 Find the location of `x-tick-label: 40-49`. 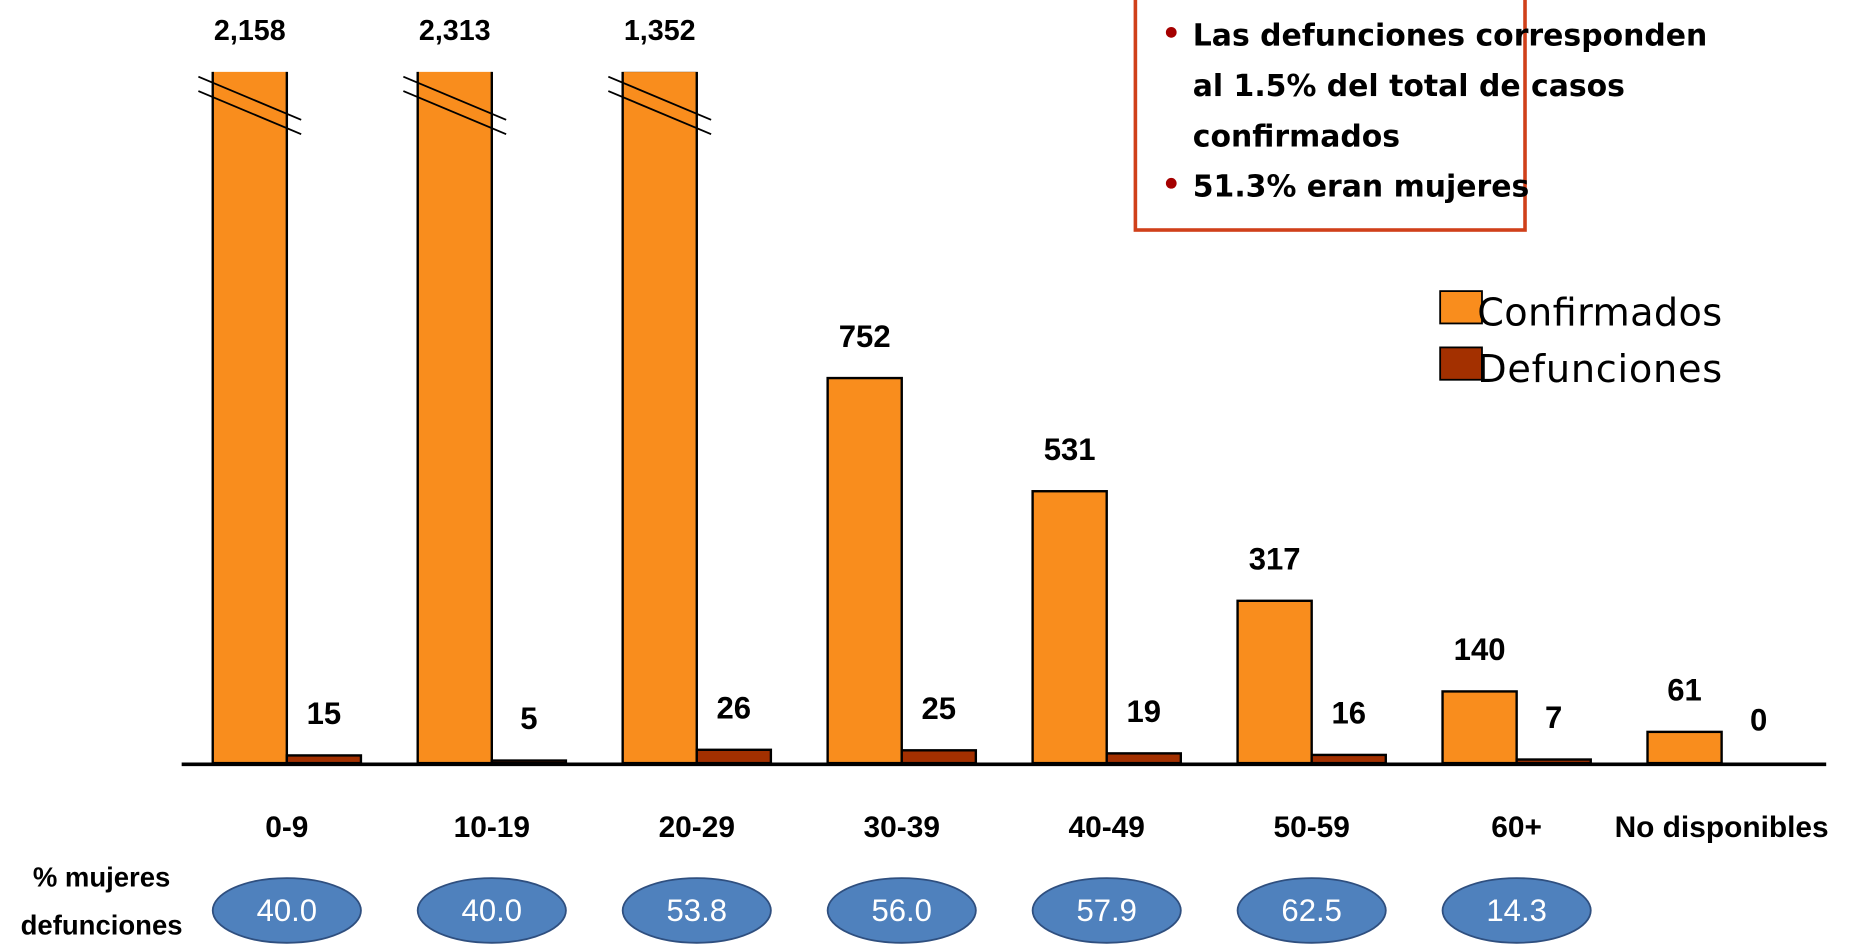

x-tick-label: 40-49 is located at coordinates (1107, 827).